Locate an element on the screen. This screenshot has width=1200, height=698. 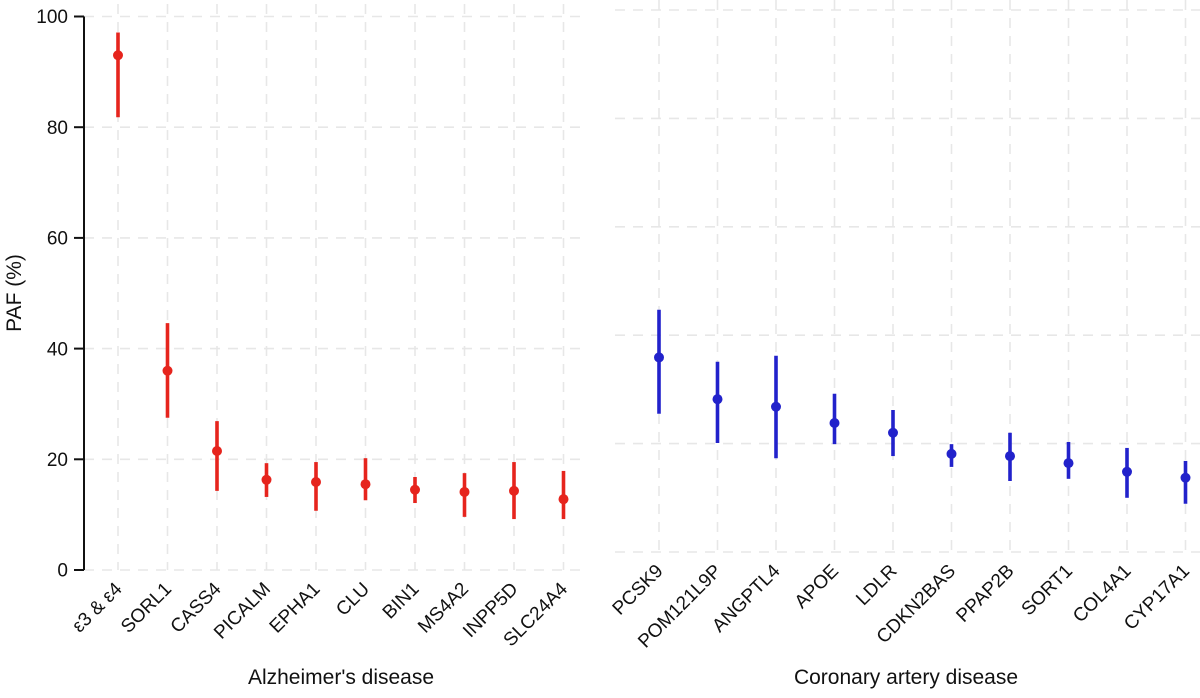
group-title-alzheimers-disease: Alzheimer's disease is located at coordinates (341, 677).